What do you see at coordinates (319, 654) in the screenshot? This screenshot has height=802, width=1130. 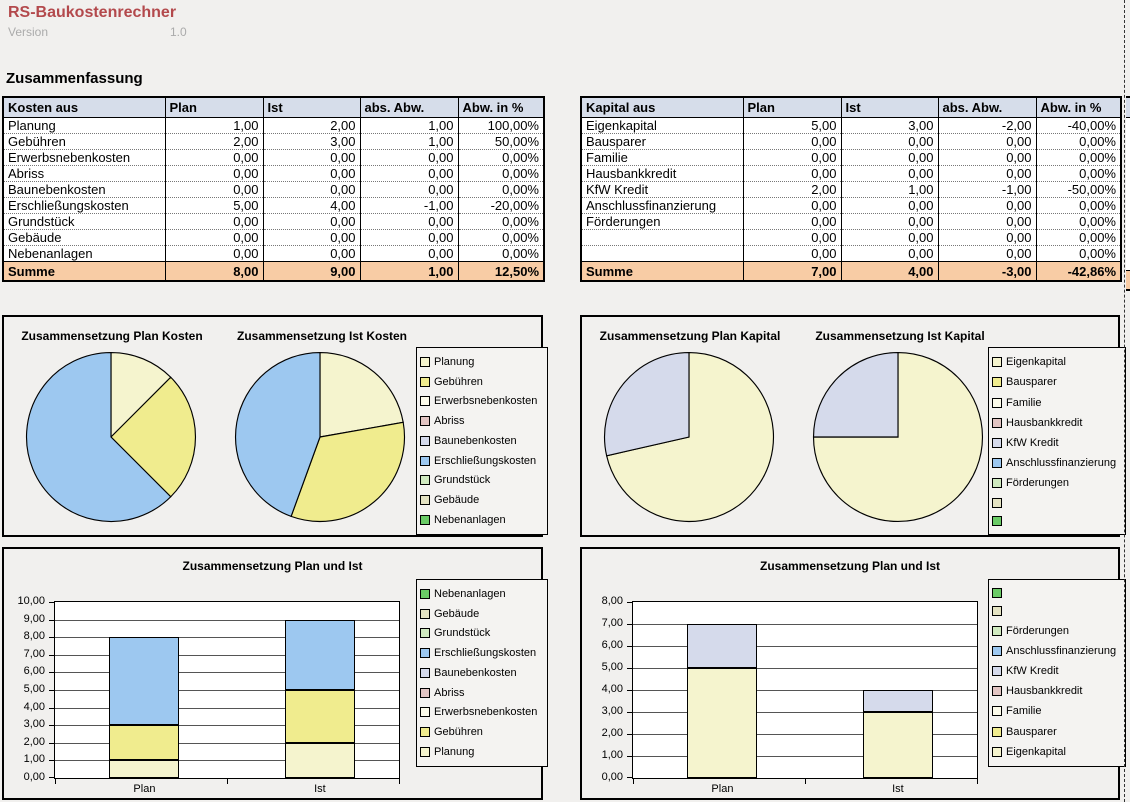 I see `bar-segment-Erschließungskosten` at bounding box center [319, 654].